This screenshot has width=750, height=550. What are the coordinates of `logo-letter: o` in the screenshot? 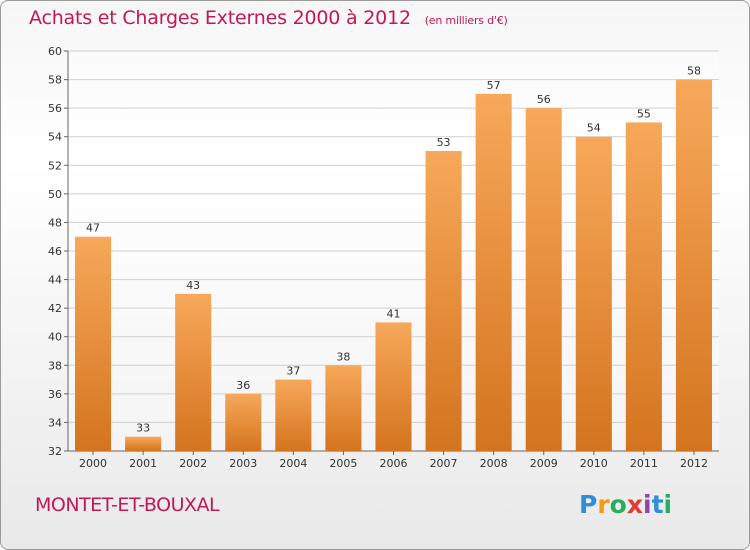 It's located at (618, 504).